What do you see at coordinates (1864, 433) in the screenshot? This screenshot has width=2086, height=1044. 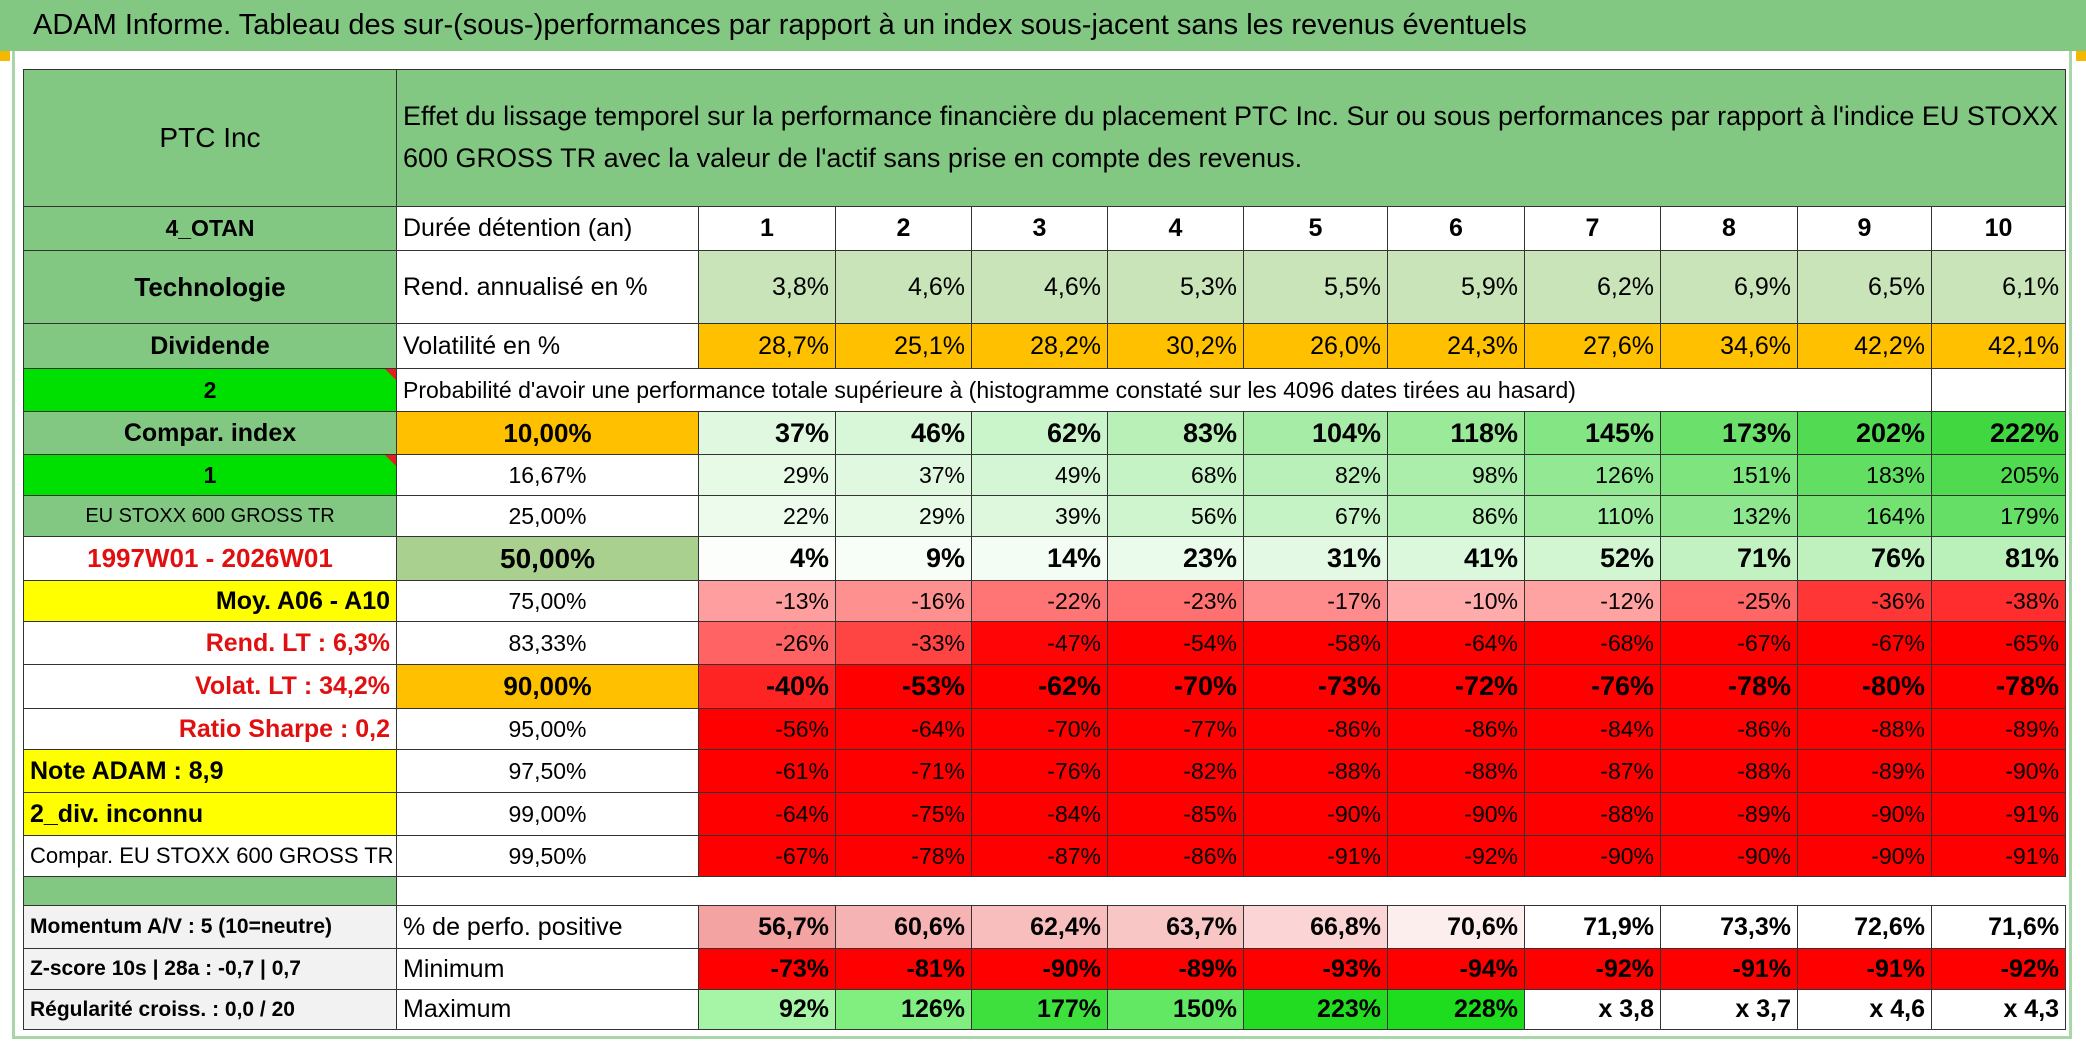 I see `value-cell: 202%` at bounding box center [1864, 433].